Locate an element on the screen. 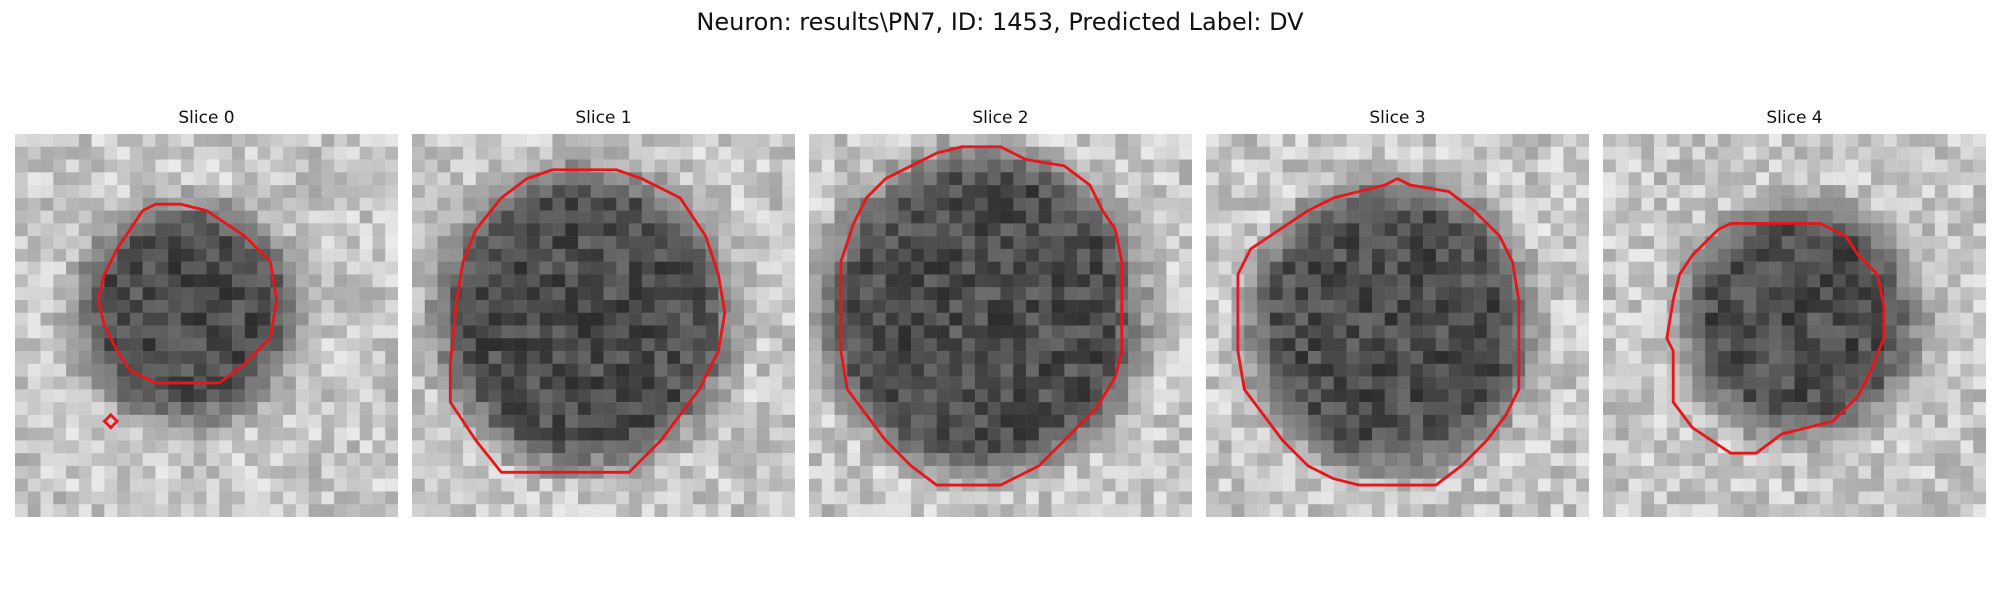  slice-title-1: Slice 1 is located at coordinates (603, 118).